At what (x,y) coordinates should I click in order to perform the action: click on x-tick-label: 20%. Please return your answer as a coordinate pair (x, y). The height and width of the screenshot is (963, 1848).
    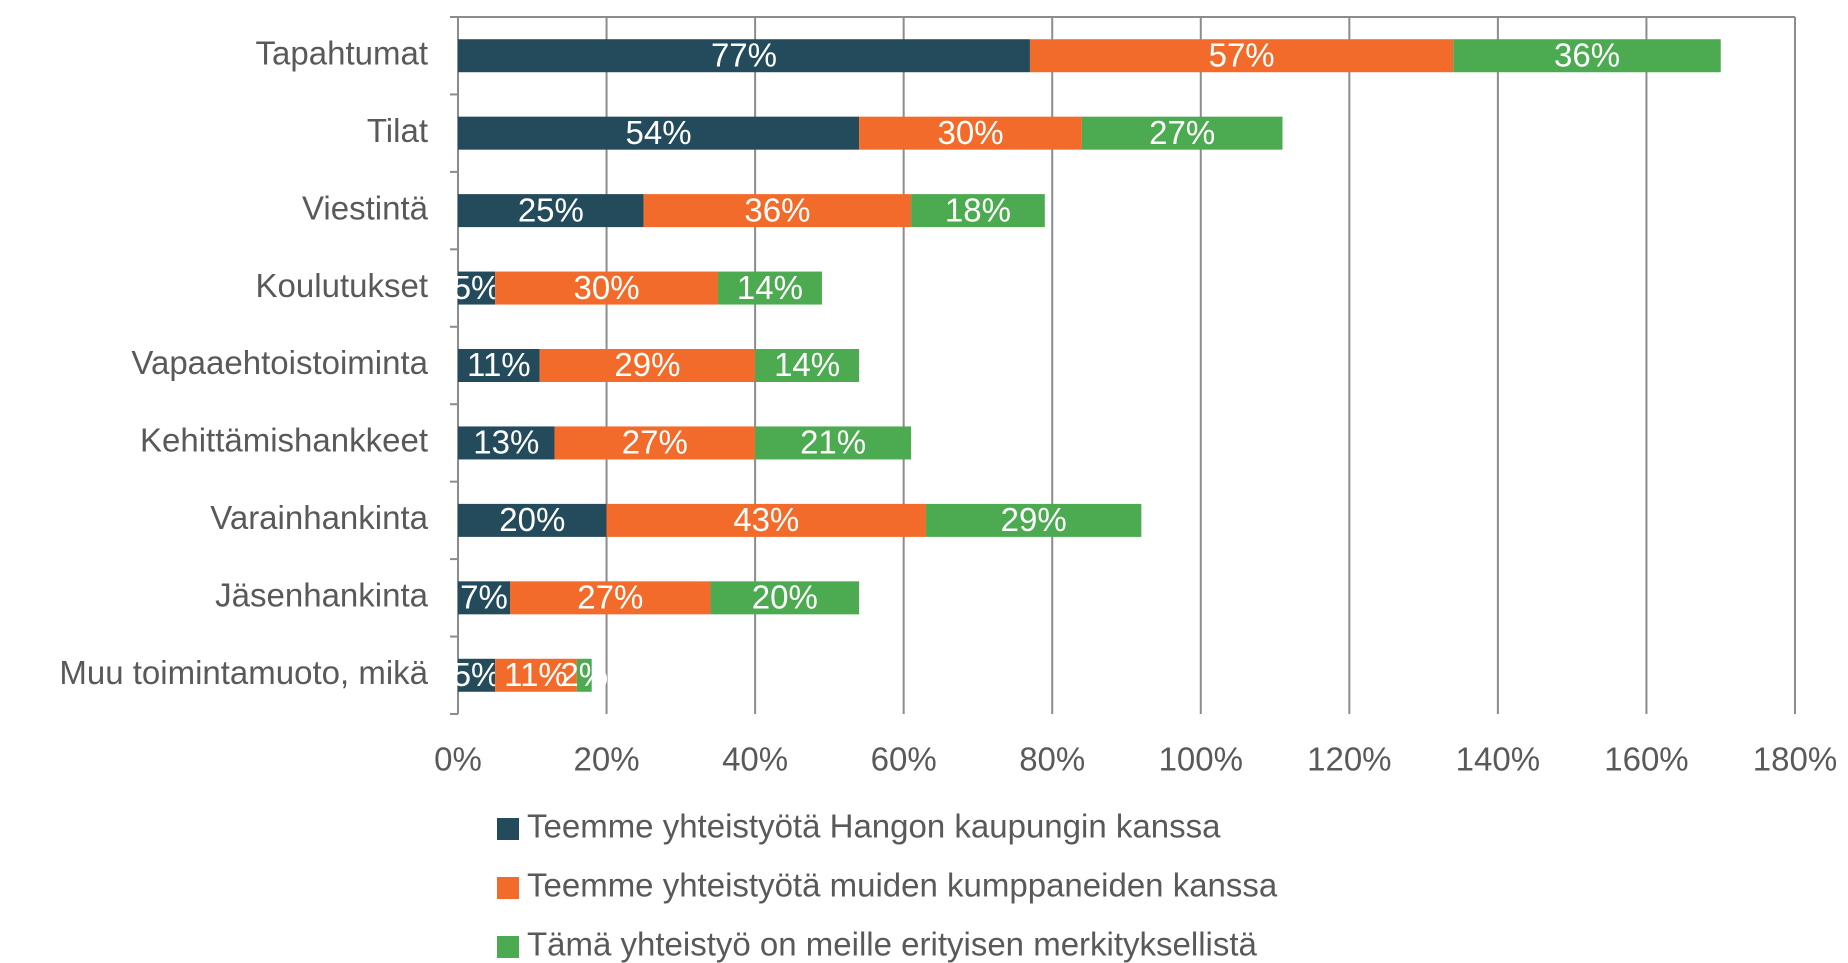
    Looking at the image, I should click on (607, 759).